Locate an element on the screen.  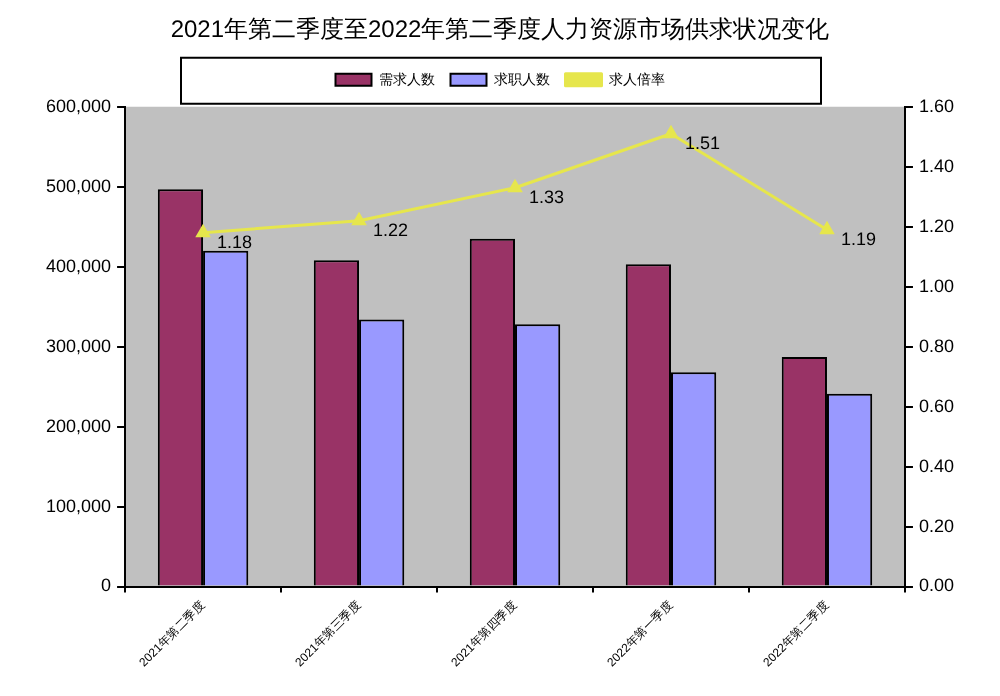
y2-tick-label: 0.60 is located at coordinates (936, 405).